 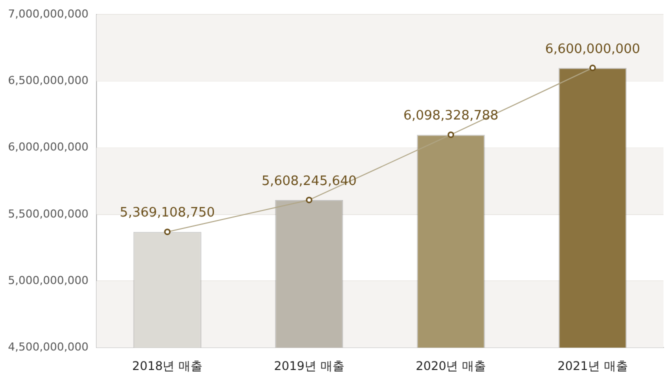 What do you see at coordinates (450, 116) in the screenshot?
I see `data-label: 6,098,328,788` at bounding box center [450, 116].